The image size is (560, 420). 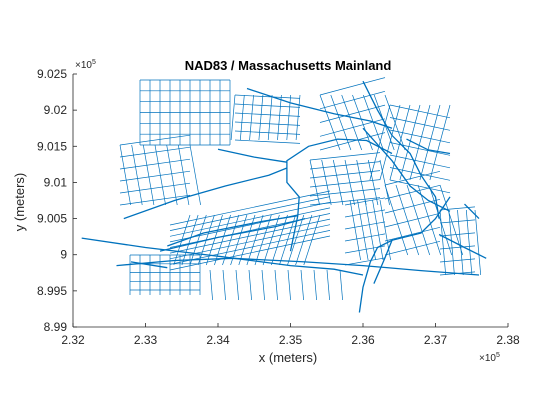 What do you see at coordinates (146, 340) in the screenshot?
I see `x-tick-label: 2.33` at bounding box center [146, 340].